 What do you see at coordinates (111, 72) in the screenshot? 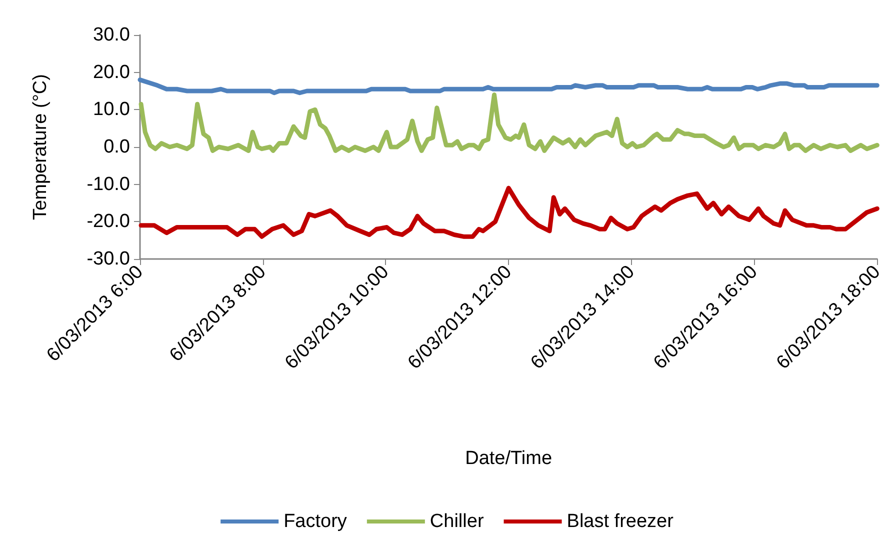
I see `y-tick-label: 20.0` at bounding box center [111, 72].